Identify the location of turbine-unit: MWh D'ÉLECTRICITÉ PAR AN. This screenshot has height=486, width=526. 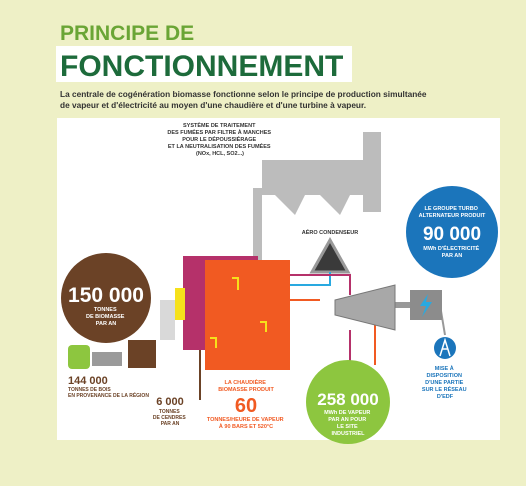
(452, 251).